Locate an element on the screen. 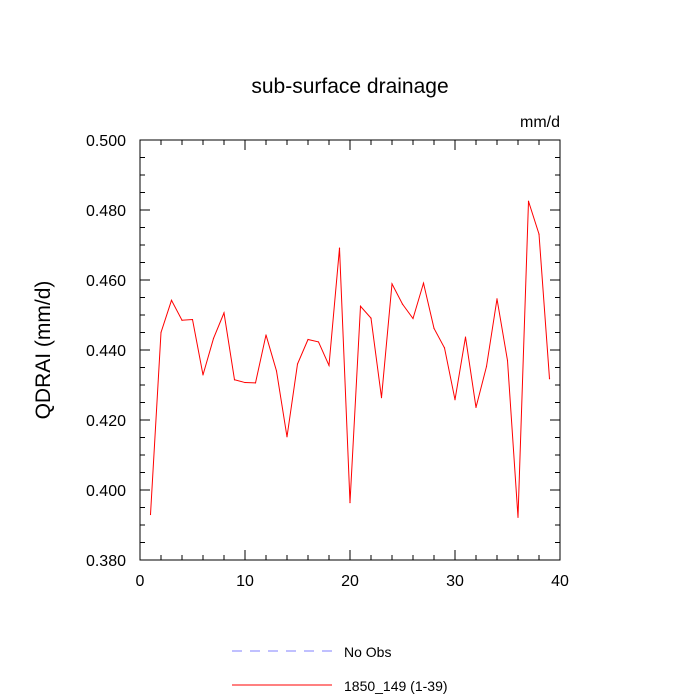  y-tick-label: 0.400 is located at coordinates (106, 491).